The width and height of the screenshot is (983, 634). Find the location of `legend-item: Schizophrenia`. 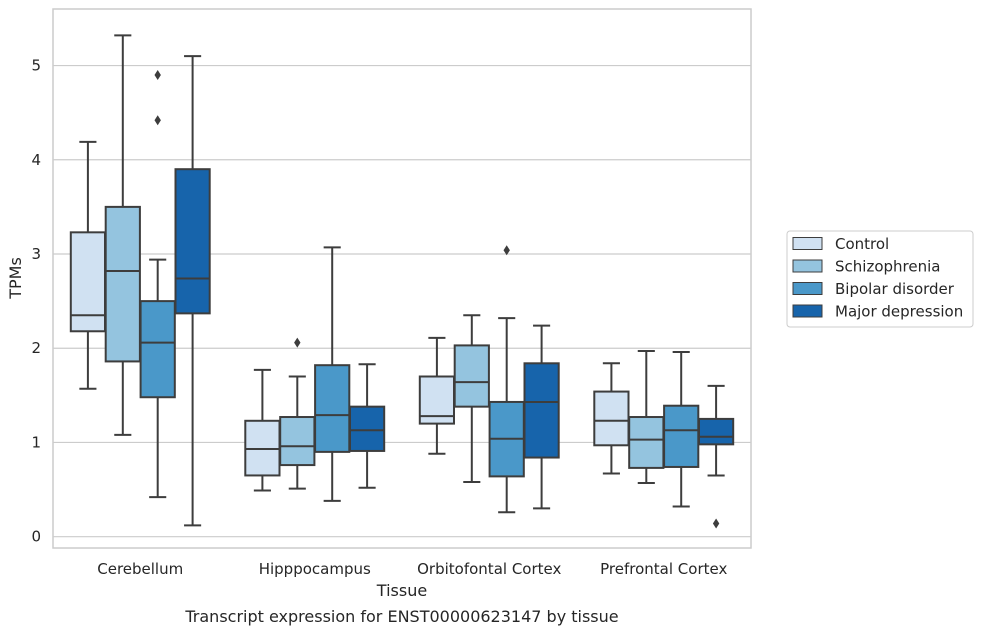

legend-item: Schizophrenia is located at coordinates (866, 267).